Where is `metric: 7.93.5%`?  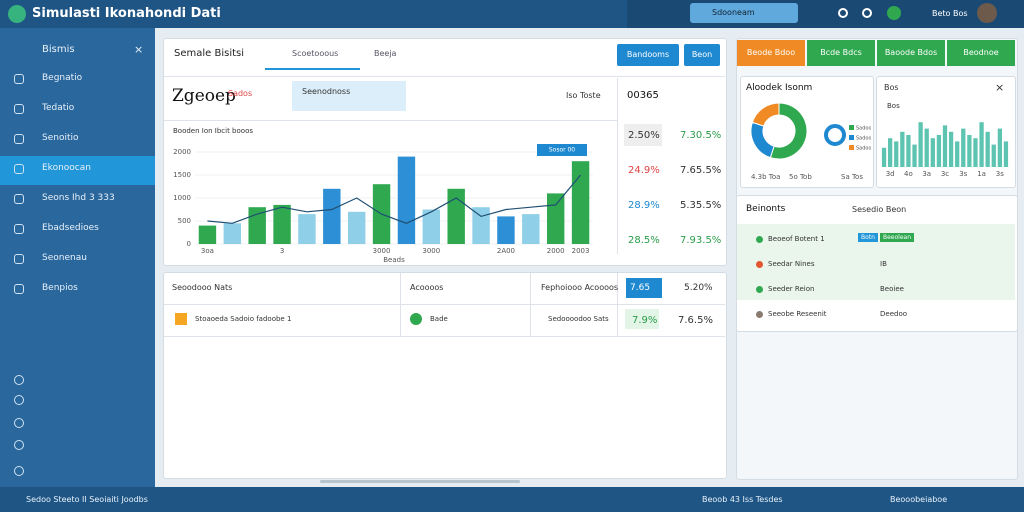
metric: 7.93.5% is located at coordinates (701, 240).